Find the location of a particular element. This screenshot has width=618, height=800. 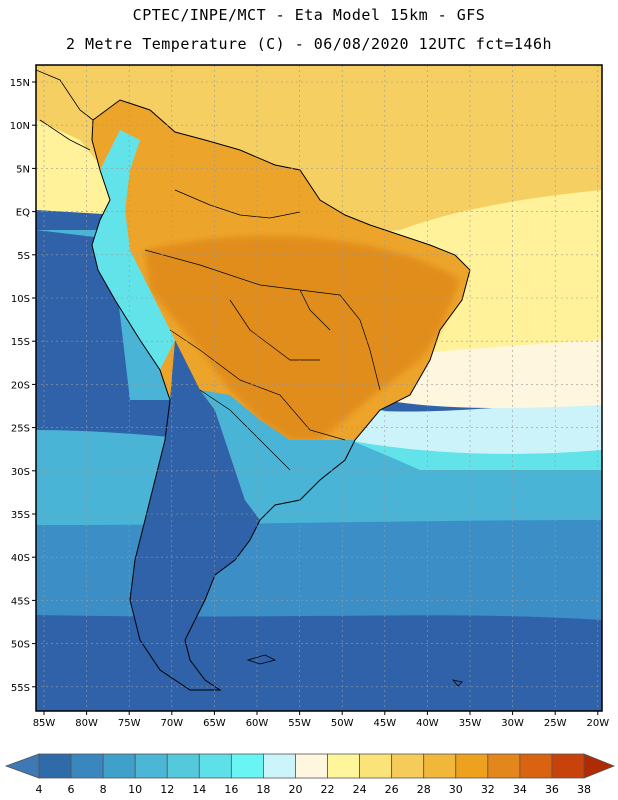

lon-tick-label: 55W is located at coordinates (299, 723).